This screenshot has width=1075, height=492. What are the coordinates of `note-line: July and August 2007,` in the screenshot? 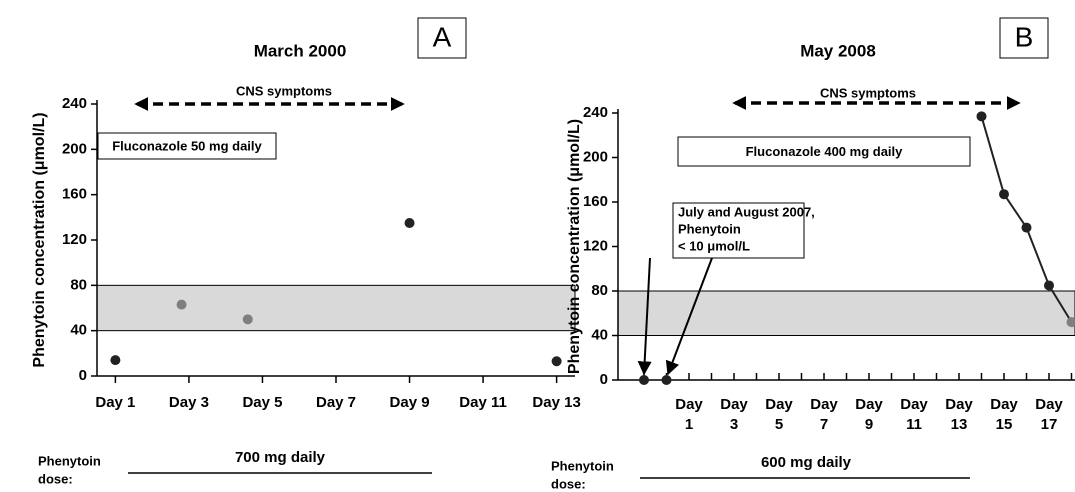 It's located at (746, 211).